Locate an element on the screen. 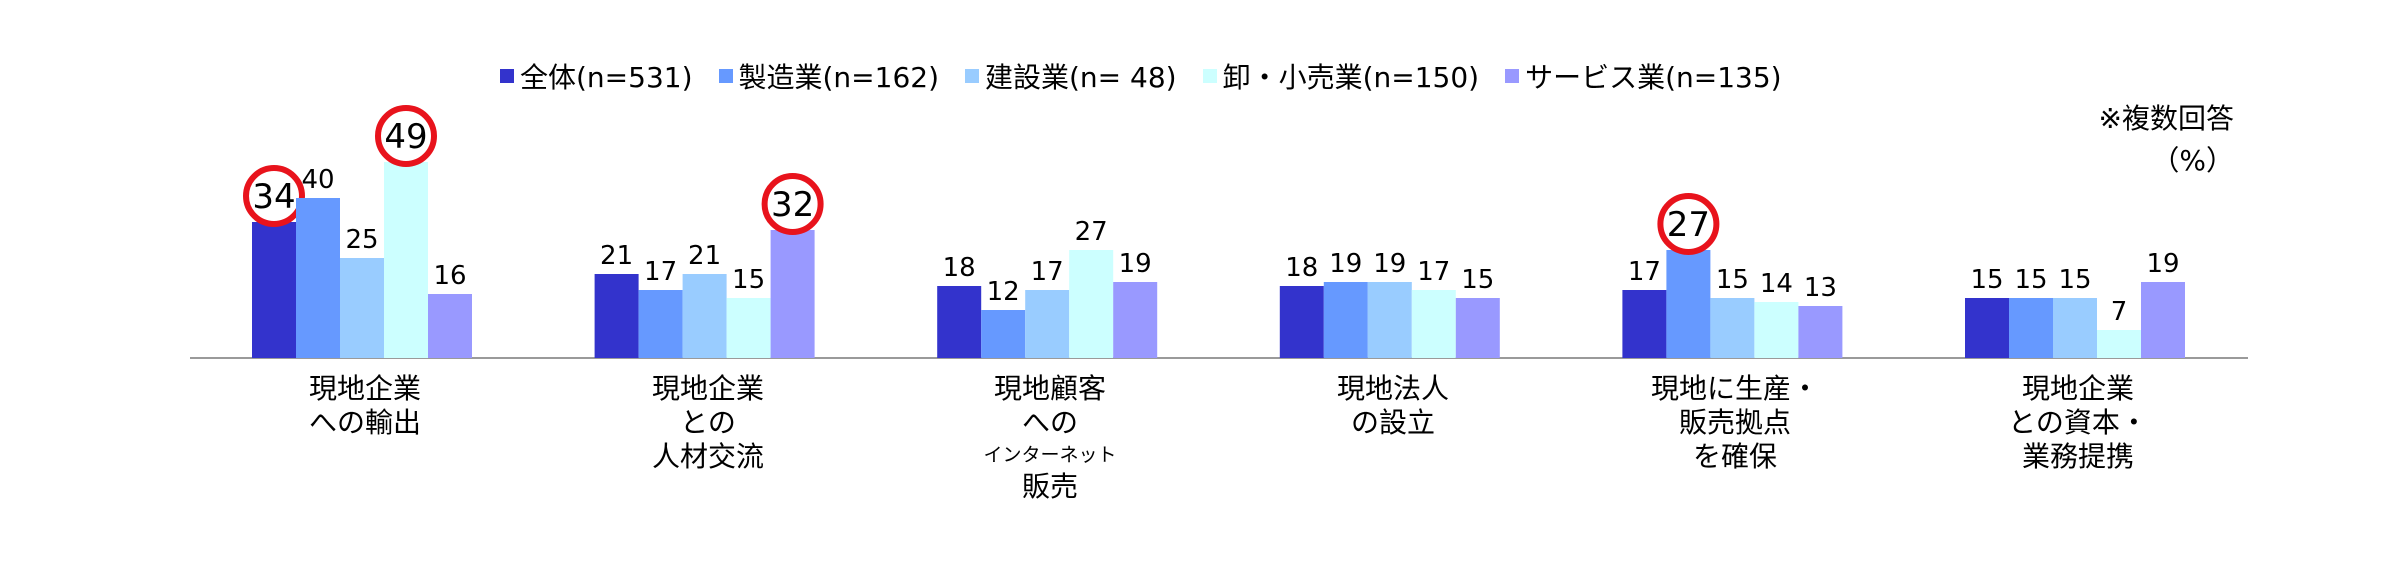  category-label-personnel-exchange: 現地企業 との 人材交流 is located at coordinates (708, 423).